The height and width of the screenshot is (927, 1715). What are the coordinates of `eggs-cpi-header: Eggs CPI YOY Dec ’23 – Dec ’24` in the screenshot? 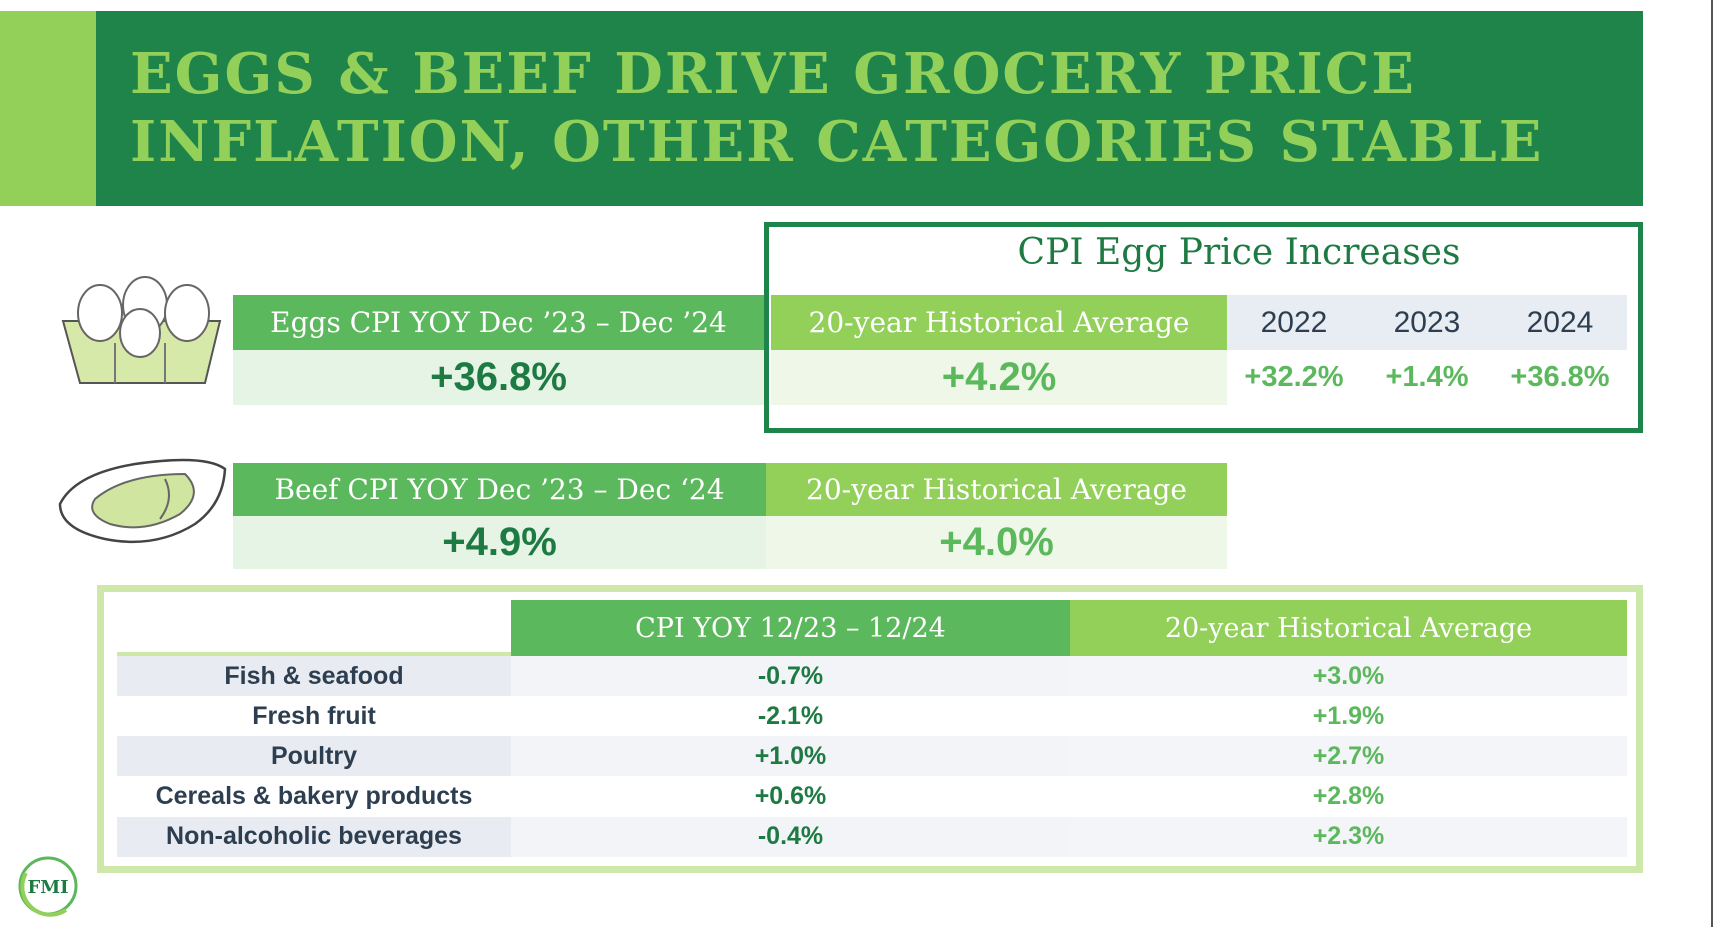 It's located at (498, 322).